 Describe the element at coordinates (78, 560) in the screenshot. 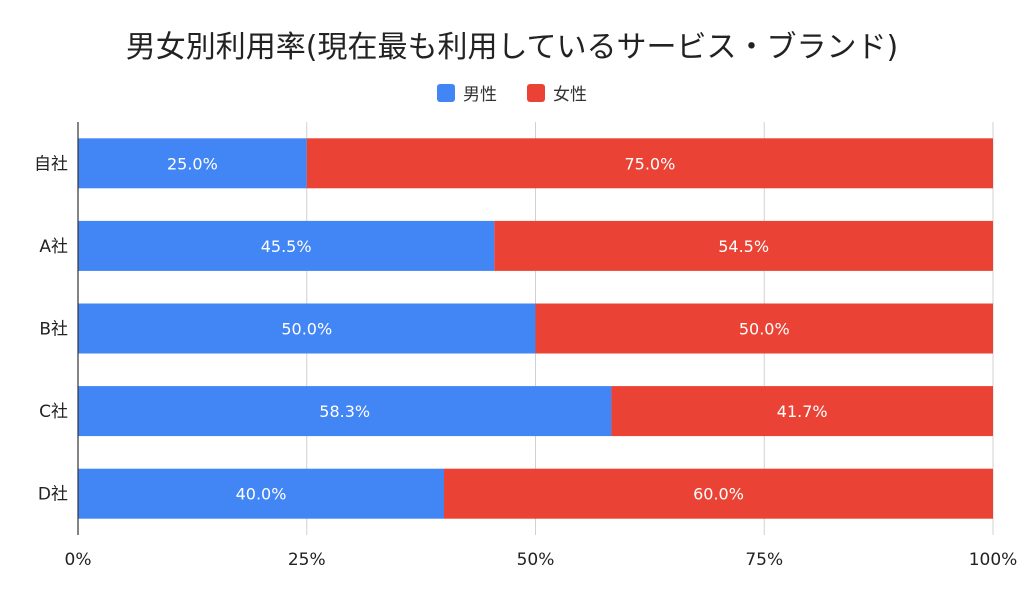

I see `x-tick-label: 0%` at that location.